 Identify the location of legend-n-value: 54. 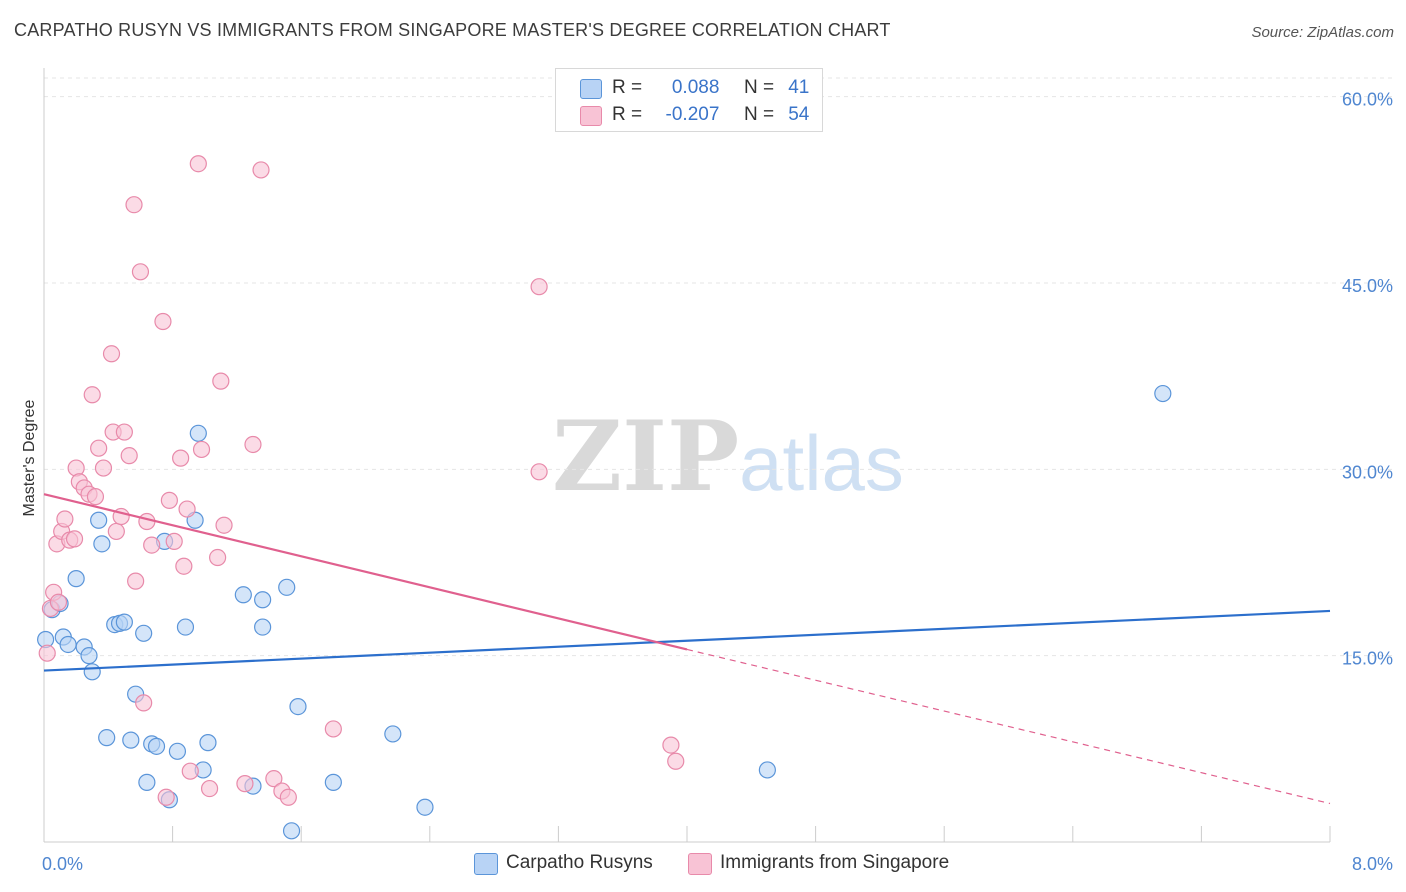
(799, 114).